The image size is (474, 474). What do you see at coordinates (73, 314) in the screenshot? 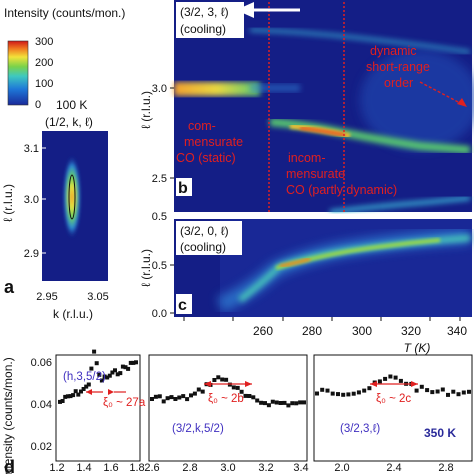
I see `panel-a-xlabel: k (r.l.u.)` at bounding box center [73, 314].